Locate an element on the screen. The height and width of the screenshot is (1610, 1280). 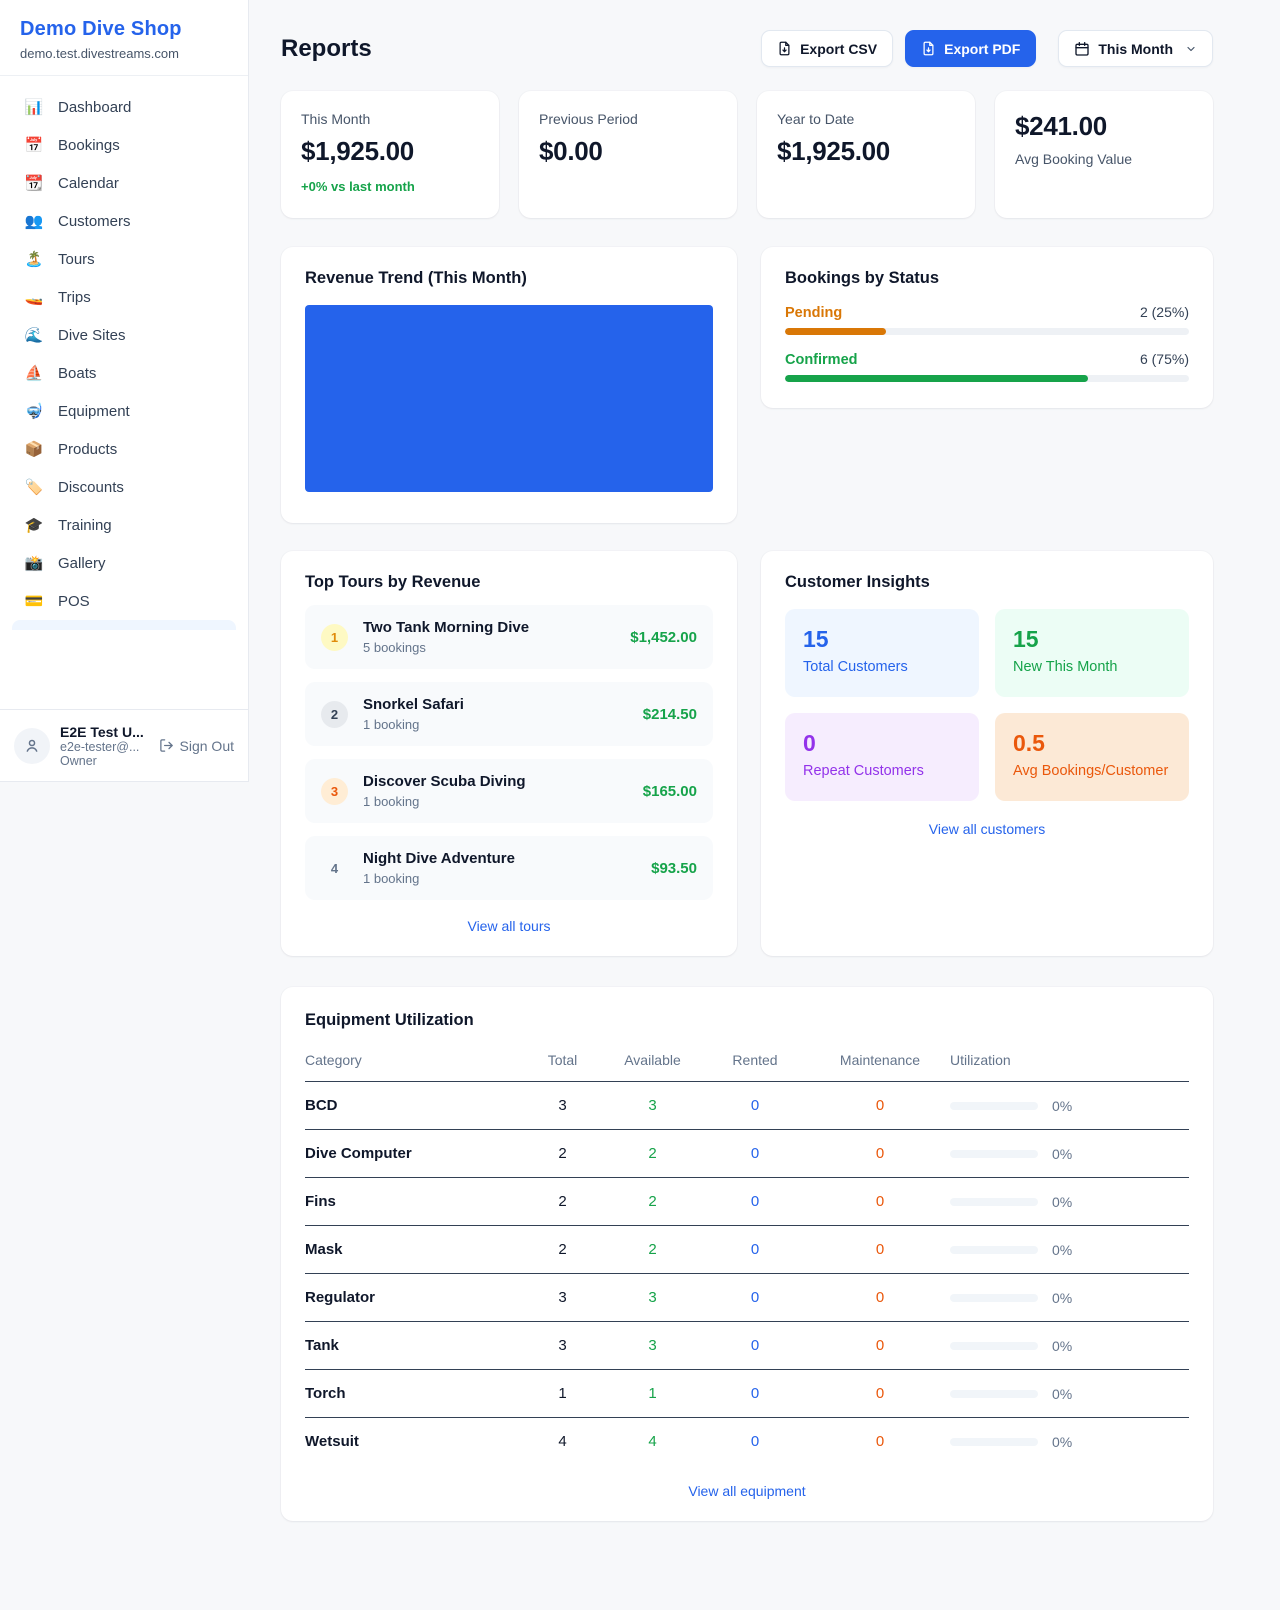
insight-value: 15 is located at coordinates (816, 639).